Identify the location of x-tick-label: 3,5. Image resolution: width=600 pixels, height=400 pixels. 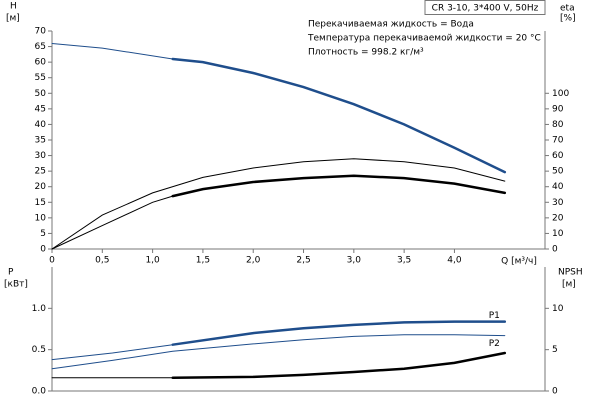
(404, 261).